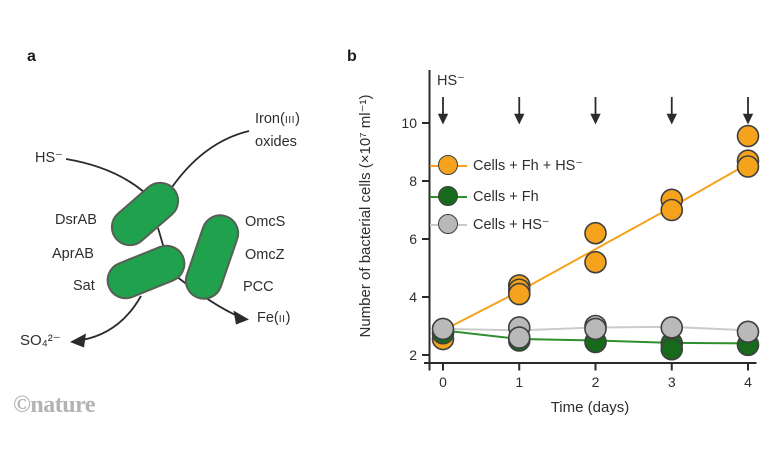 This screenshot has height=470, width=780. What do you see at coordinates (282, 319) in the screenshot?
I see `fe-label-numeral: II` at bounding box center [282, 319].